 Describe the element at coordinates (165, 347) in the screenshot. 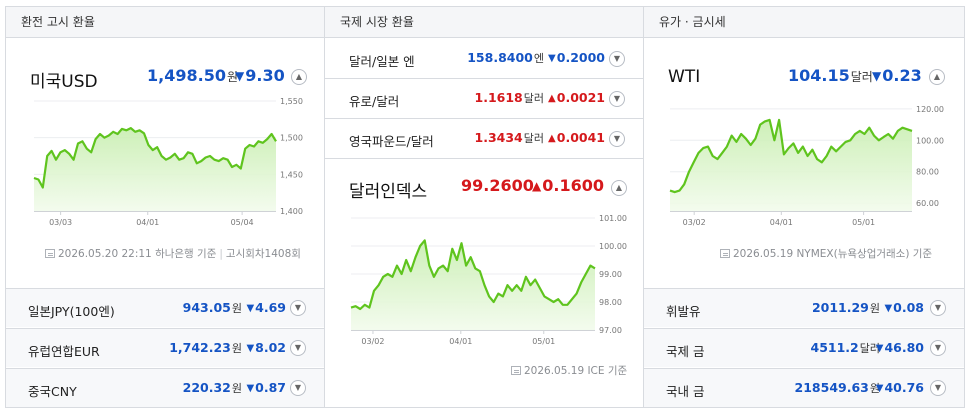

I see `list-item: 유럽연합EUR 1,742.23원 ▼8.02 ▼` at that location.